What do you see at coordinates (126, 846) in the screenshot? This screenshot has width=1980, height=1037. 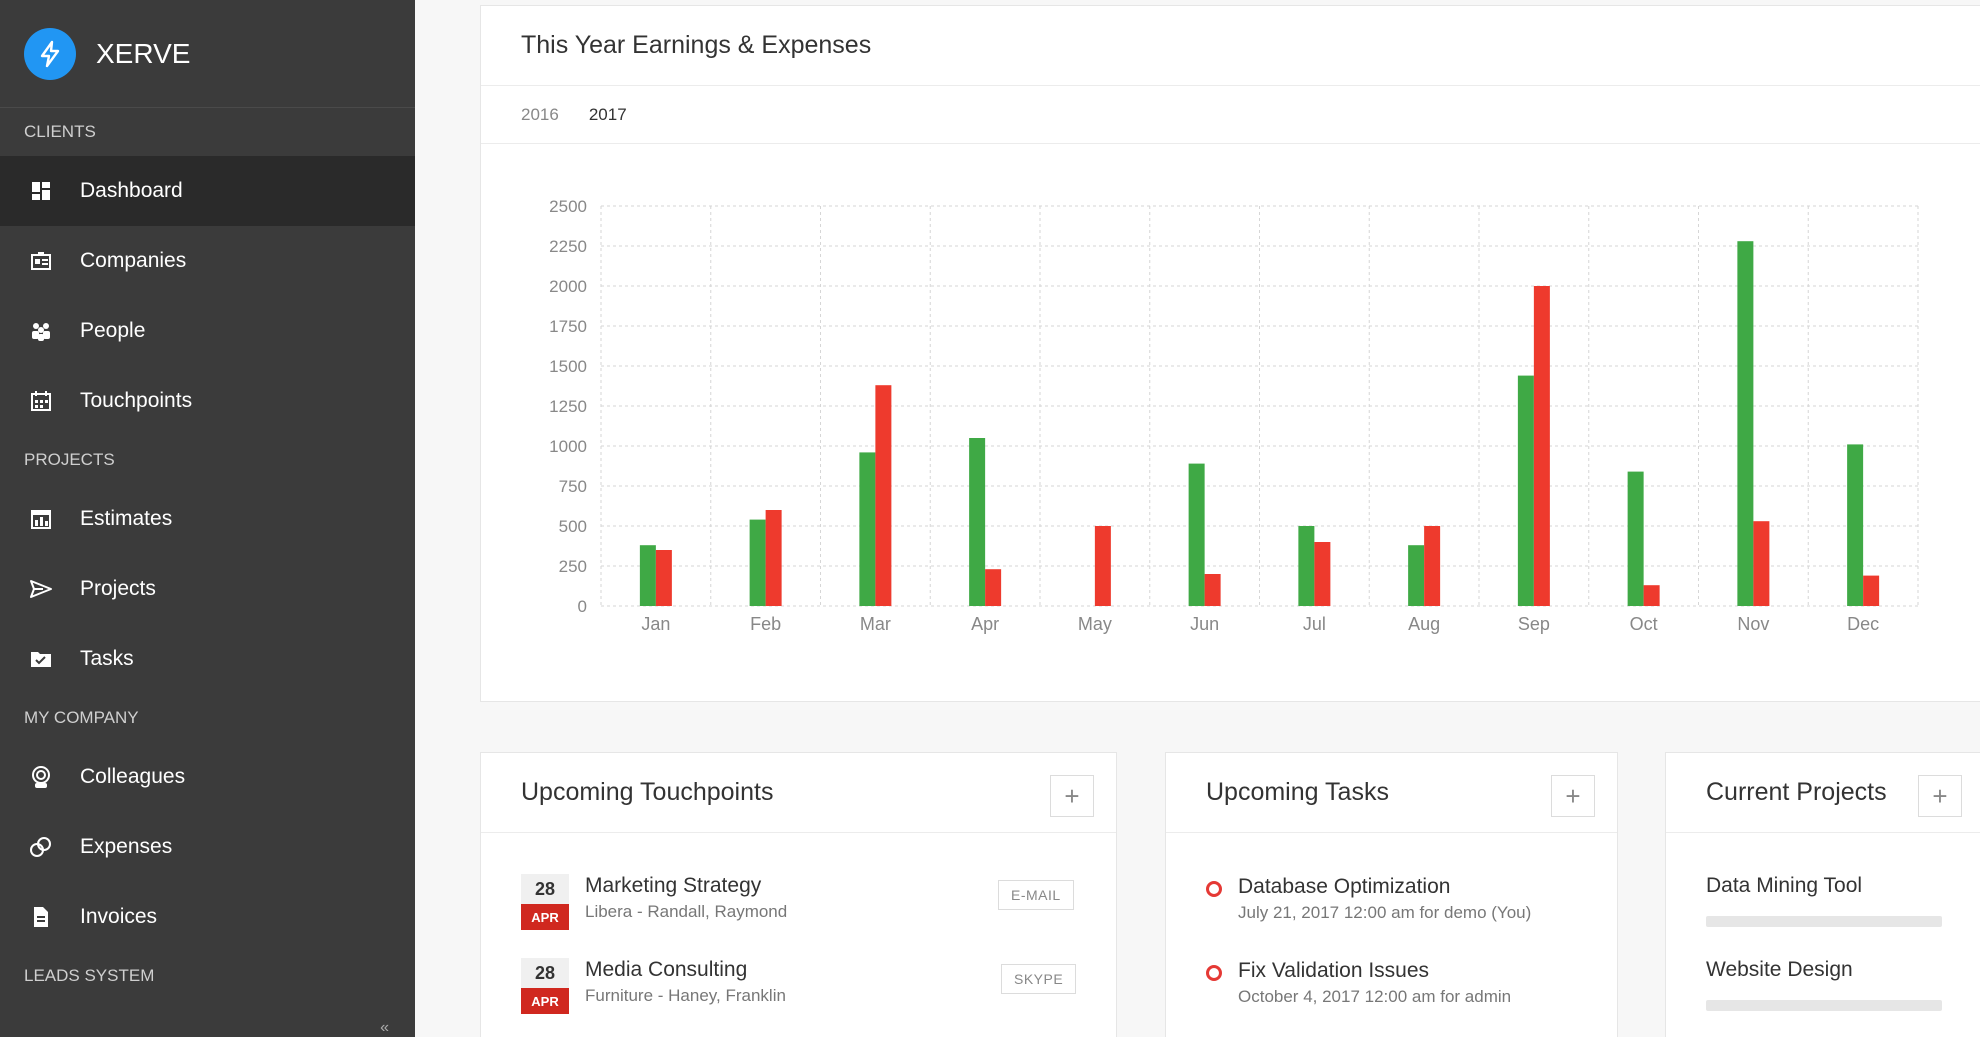 I see `sidebar-item-label: Expenses` at bounding box center [126, 846].